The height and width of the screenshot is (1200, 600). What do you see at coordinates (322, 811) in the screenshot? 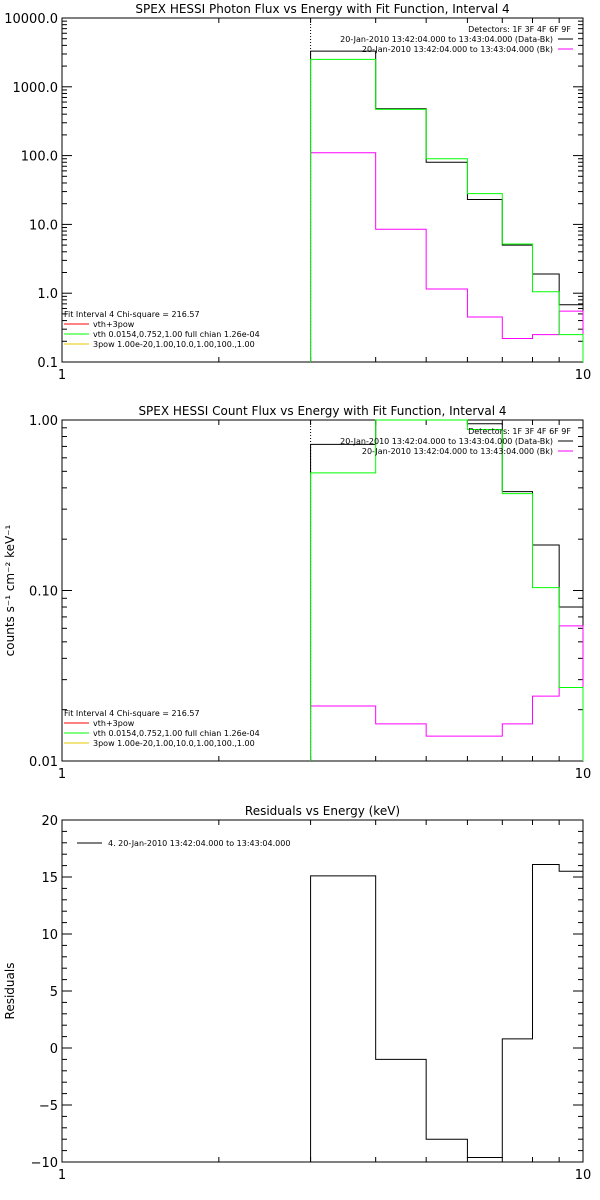
I see `chart-title: Residuals vs Energy (keV)` at bounding box center [322, 811].